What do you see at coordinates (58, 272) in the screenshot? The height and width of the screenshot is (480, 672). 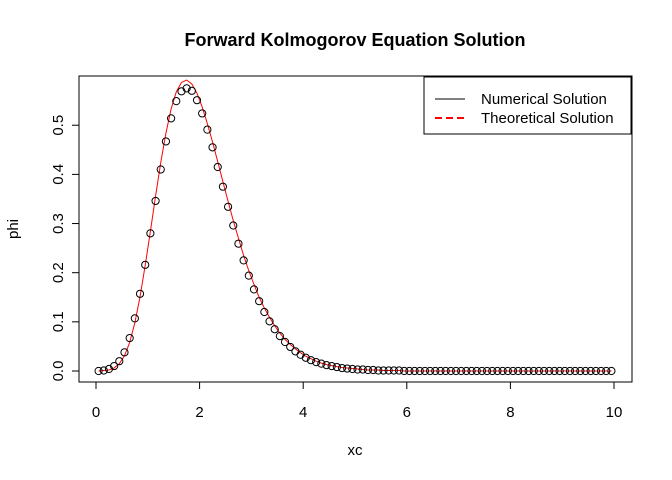 I see `y-tick-label: 0.2` at bounding box center [58, 272].